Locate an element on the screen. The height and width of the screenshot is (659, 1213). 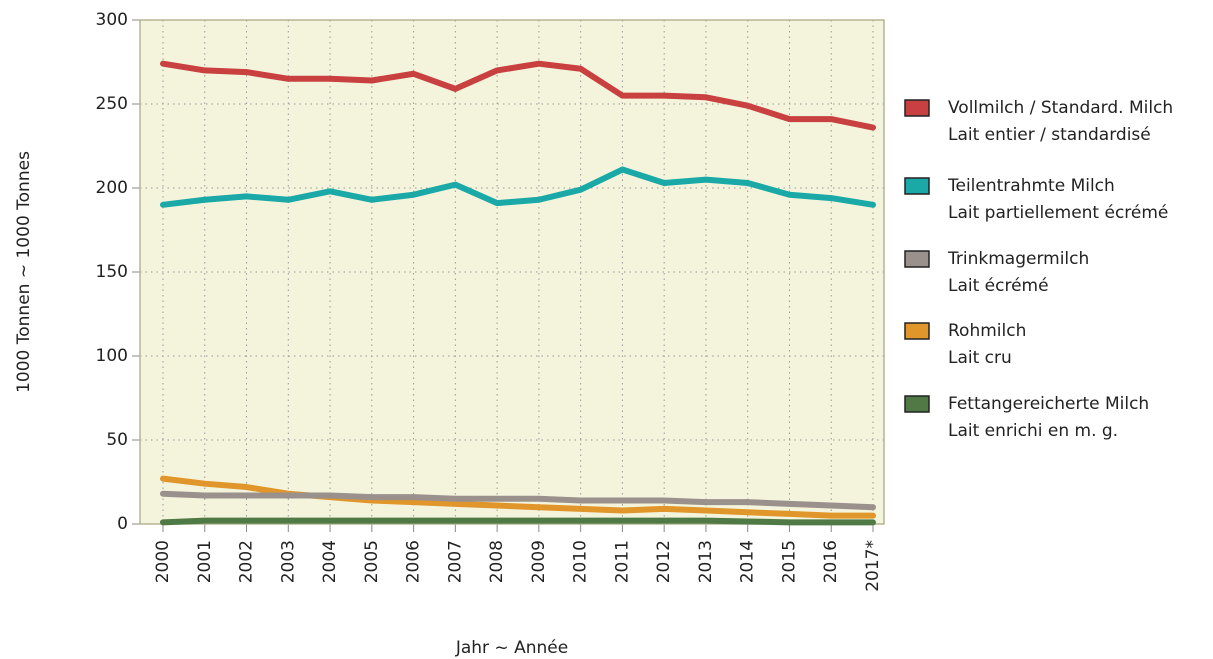
y-tick-label: 50 is located at coordinates (117, 440).